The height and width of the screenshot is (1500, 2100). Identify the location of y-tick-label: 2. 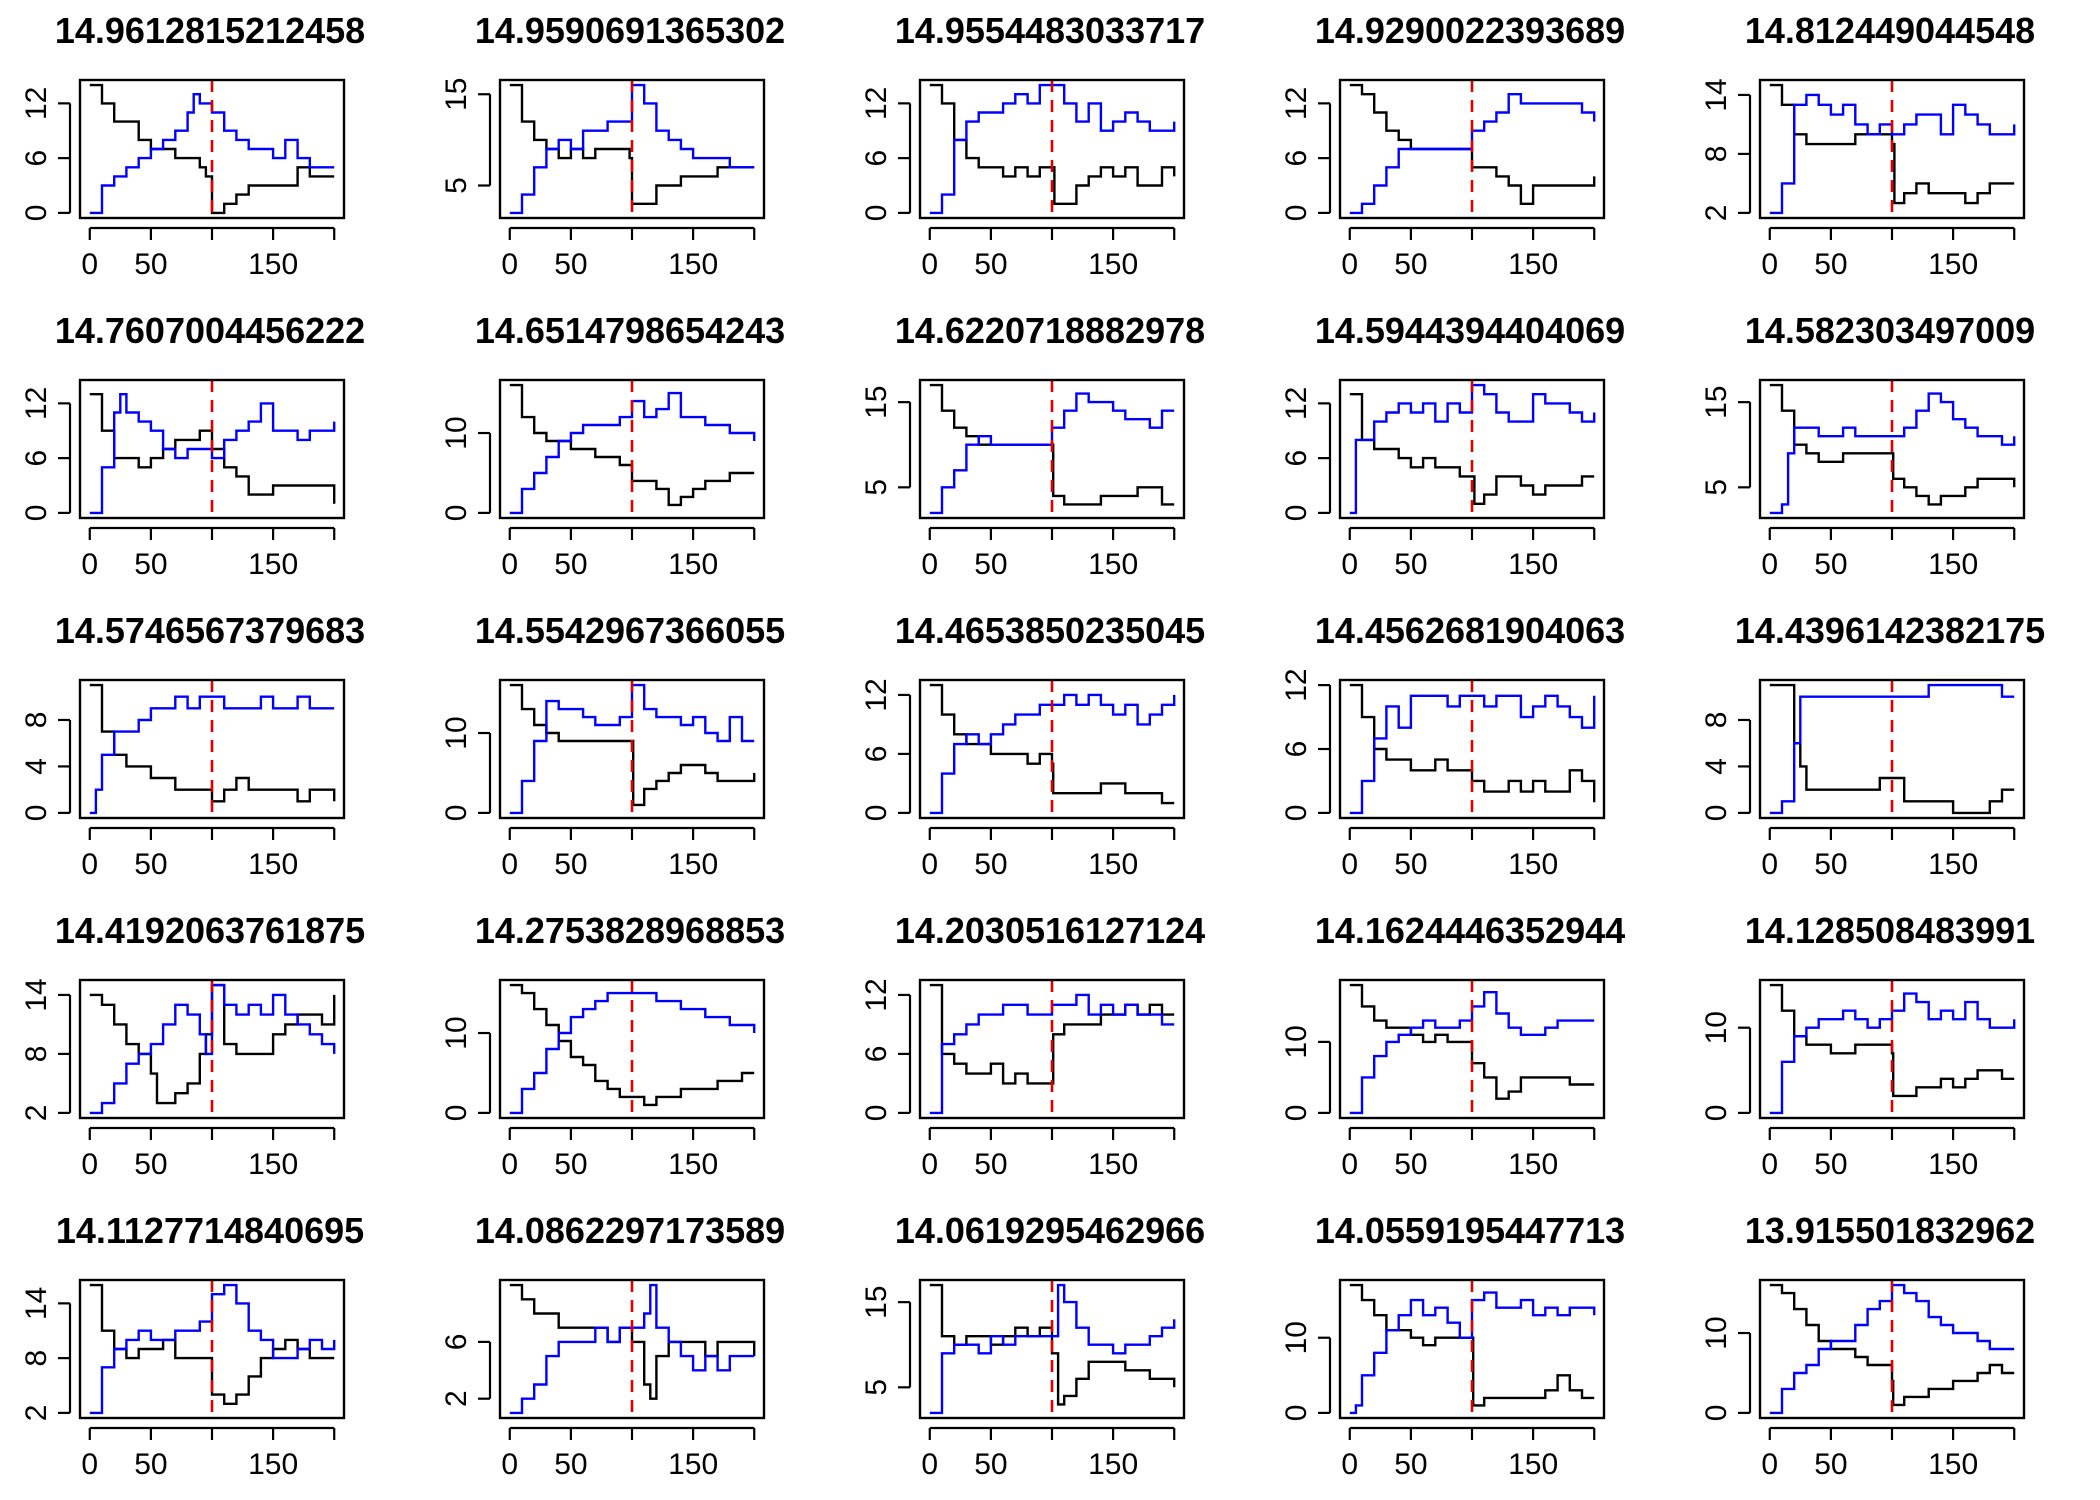
(36, 1113).